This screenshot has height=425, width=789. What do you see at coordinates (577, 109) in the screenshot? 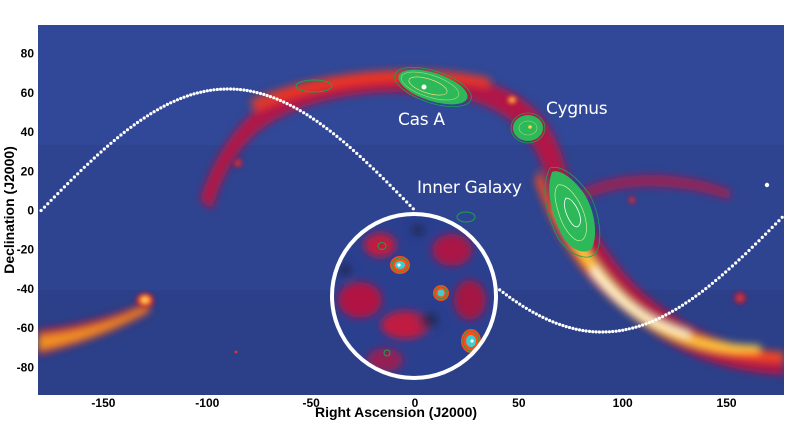
I see `label-cygnus: Cygnus` at bounding box center [577, 109].